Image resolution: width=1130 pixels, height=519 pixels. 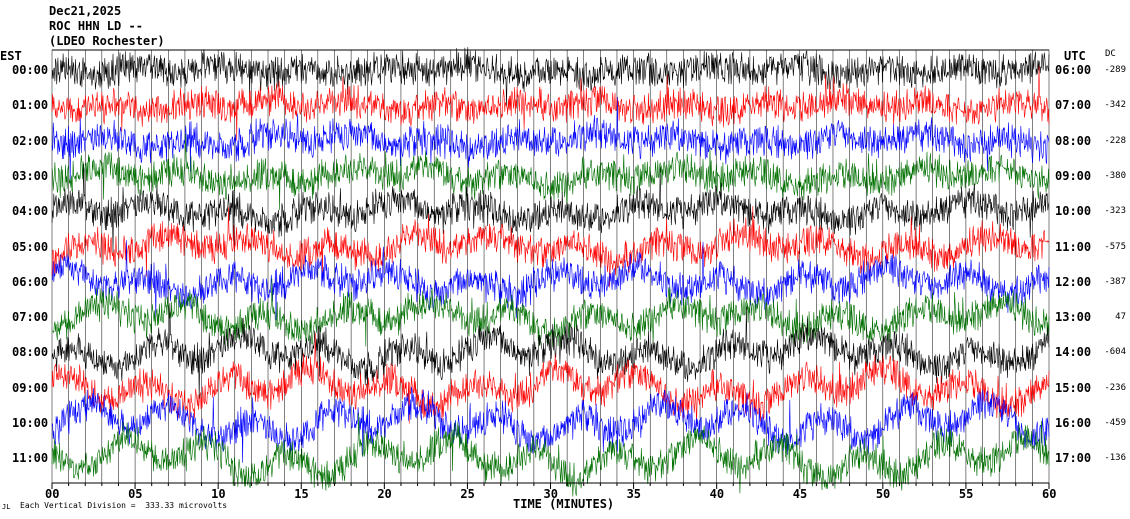 What do you see at coordinates (30, 246) in the screenshot?
I see `est-time-label: 05:00` at bounding box center [30, 246].